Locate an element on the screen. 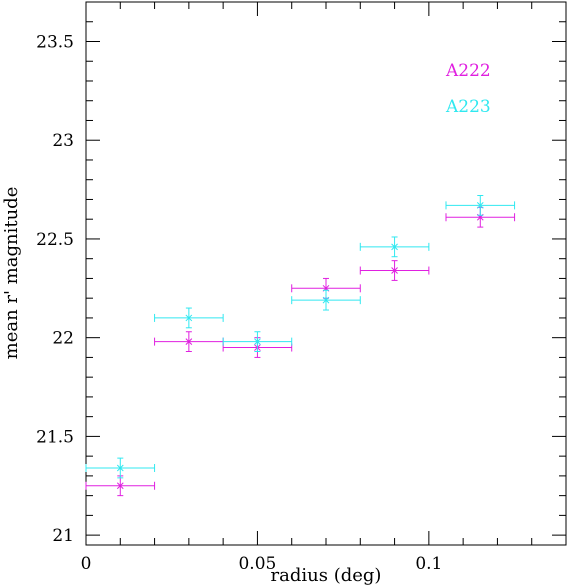  y-tick-label: 21.5 is located at coordinates (55, 437).